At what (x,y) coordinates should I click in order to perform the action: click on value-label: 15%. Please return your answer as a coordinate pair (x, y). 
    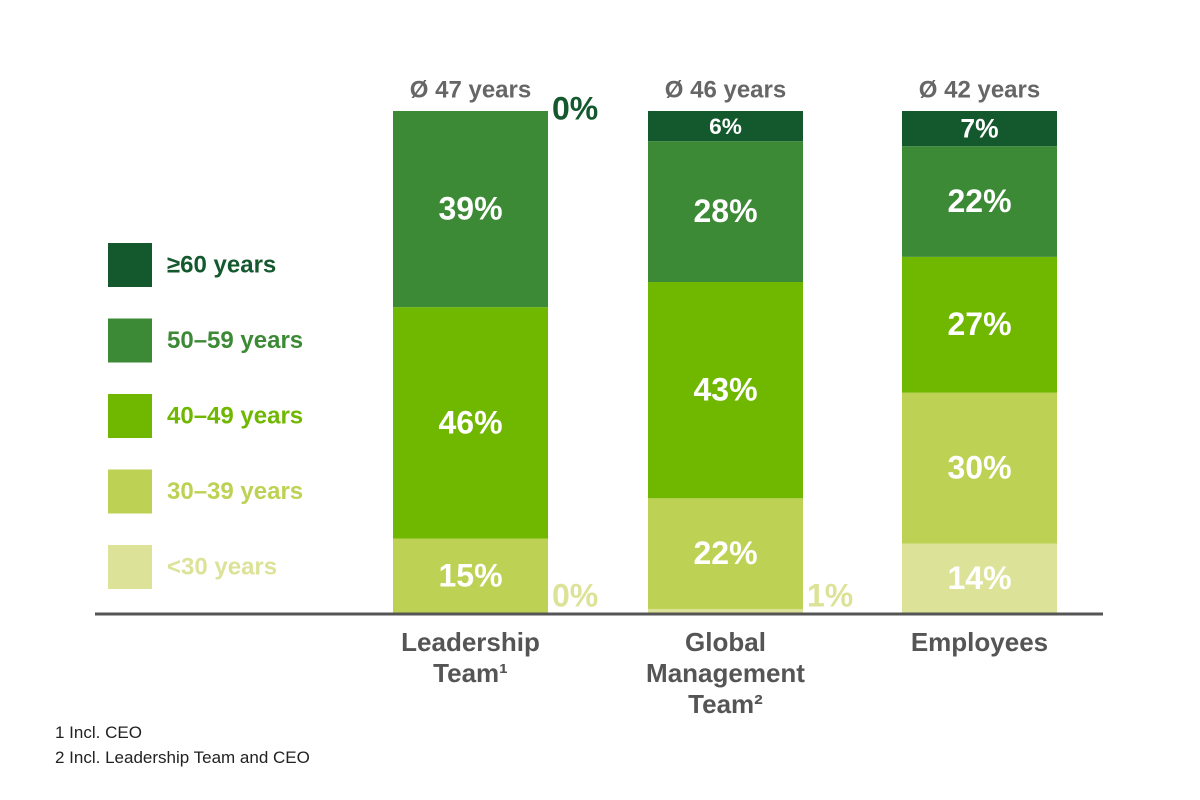
    Looking at the image, I should click on (470, 576).